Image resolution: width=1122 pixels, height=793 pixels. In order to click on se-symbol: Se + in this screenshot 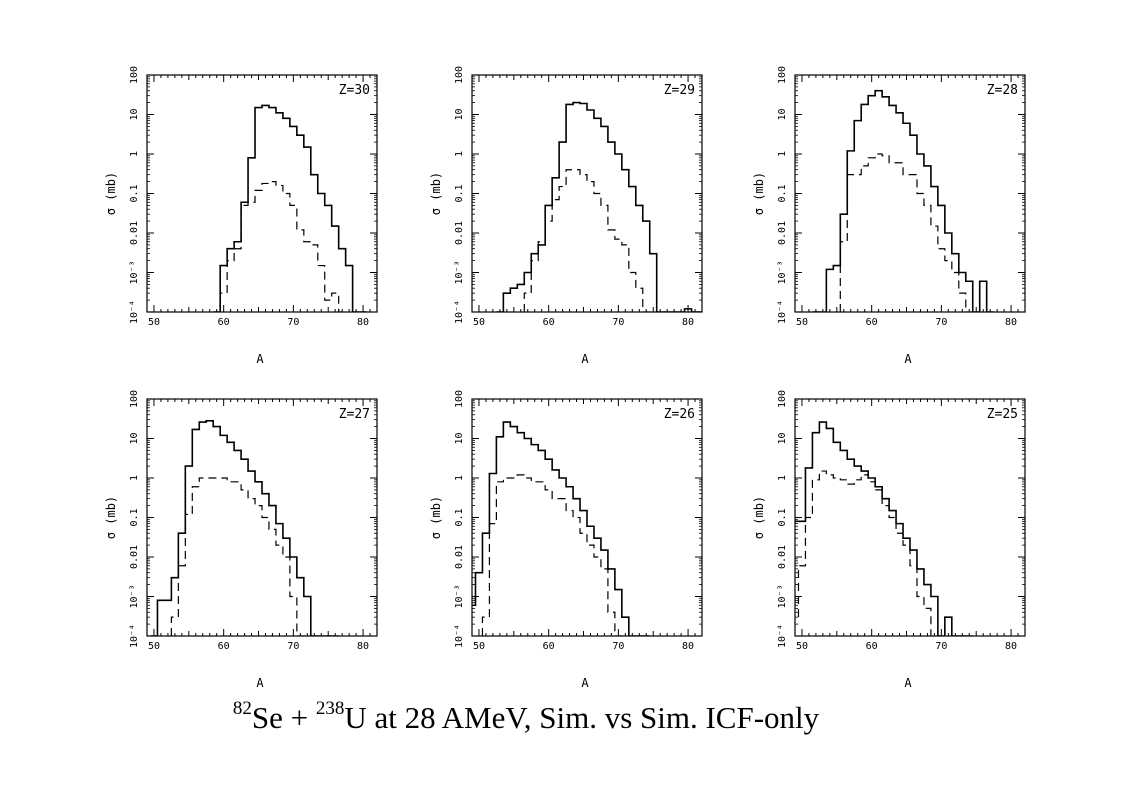, I will do `click(283, 717)`.